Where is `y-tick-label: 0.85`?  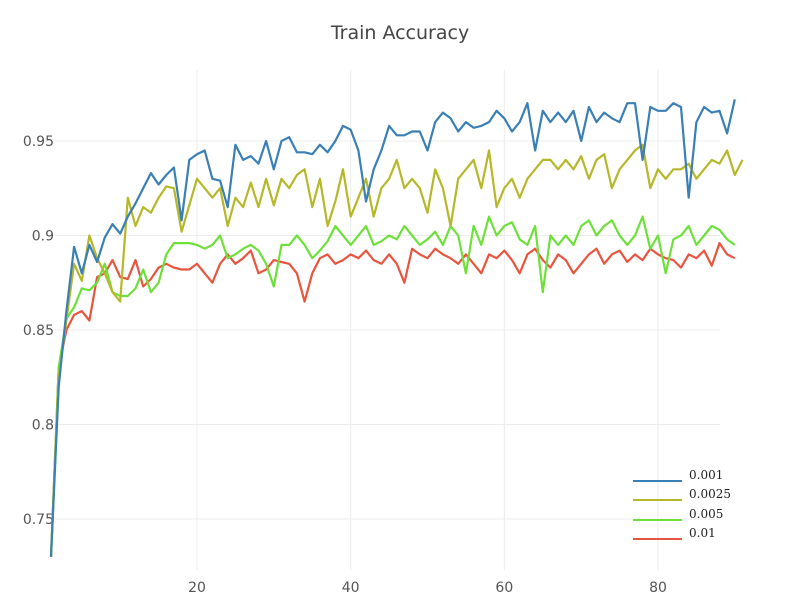
y-tick-label: 0.85 is located at coordinates (38, 331).